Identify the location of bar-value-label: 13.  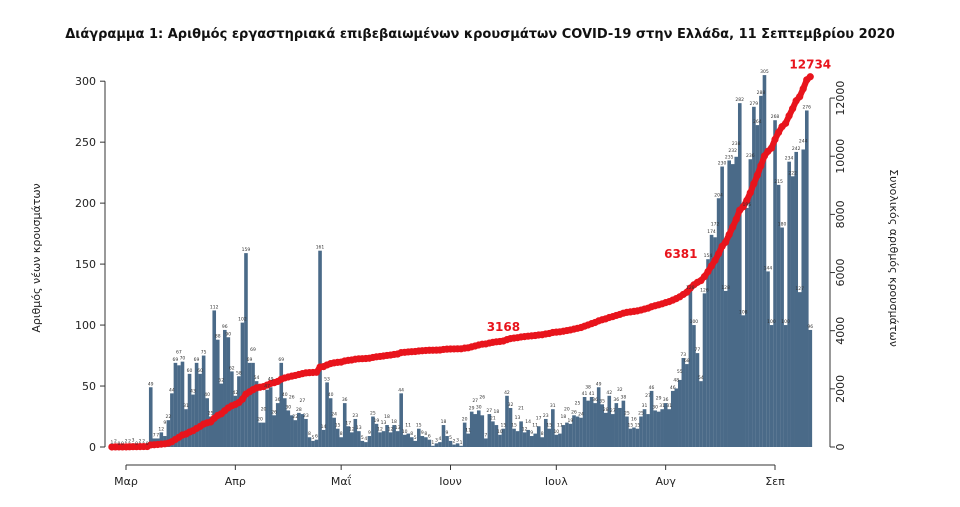
(384, 423).